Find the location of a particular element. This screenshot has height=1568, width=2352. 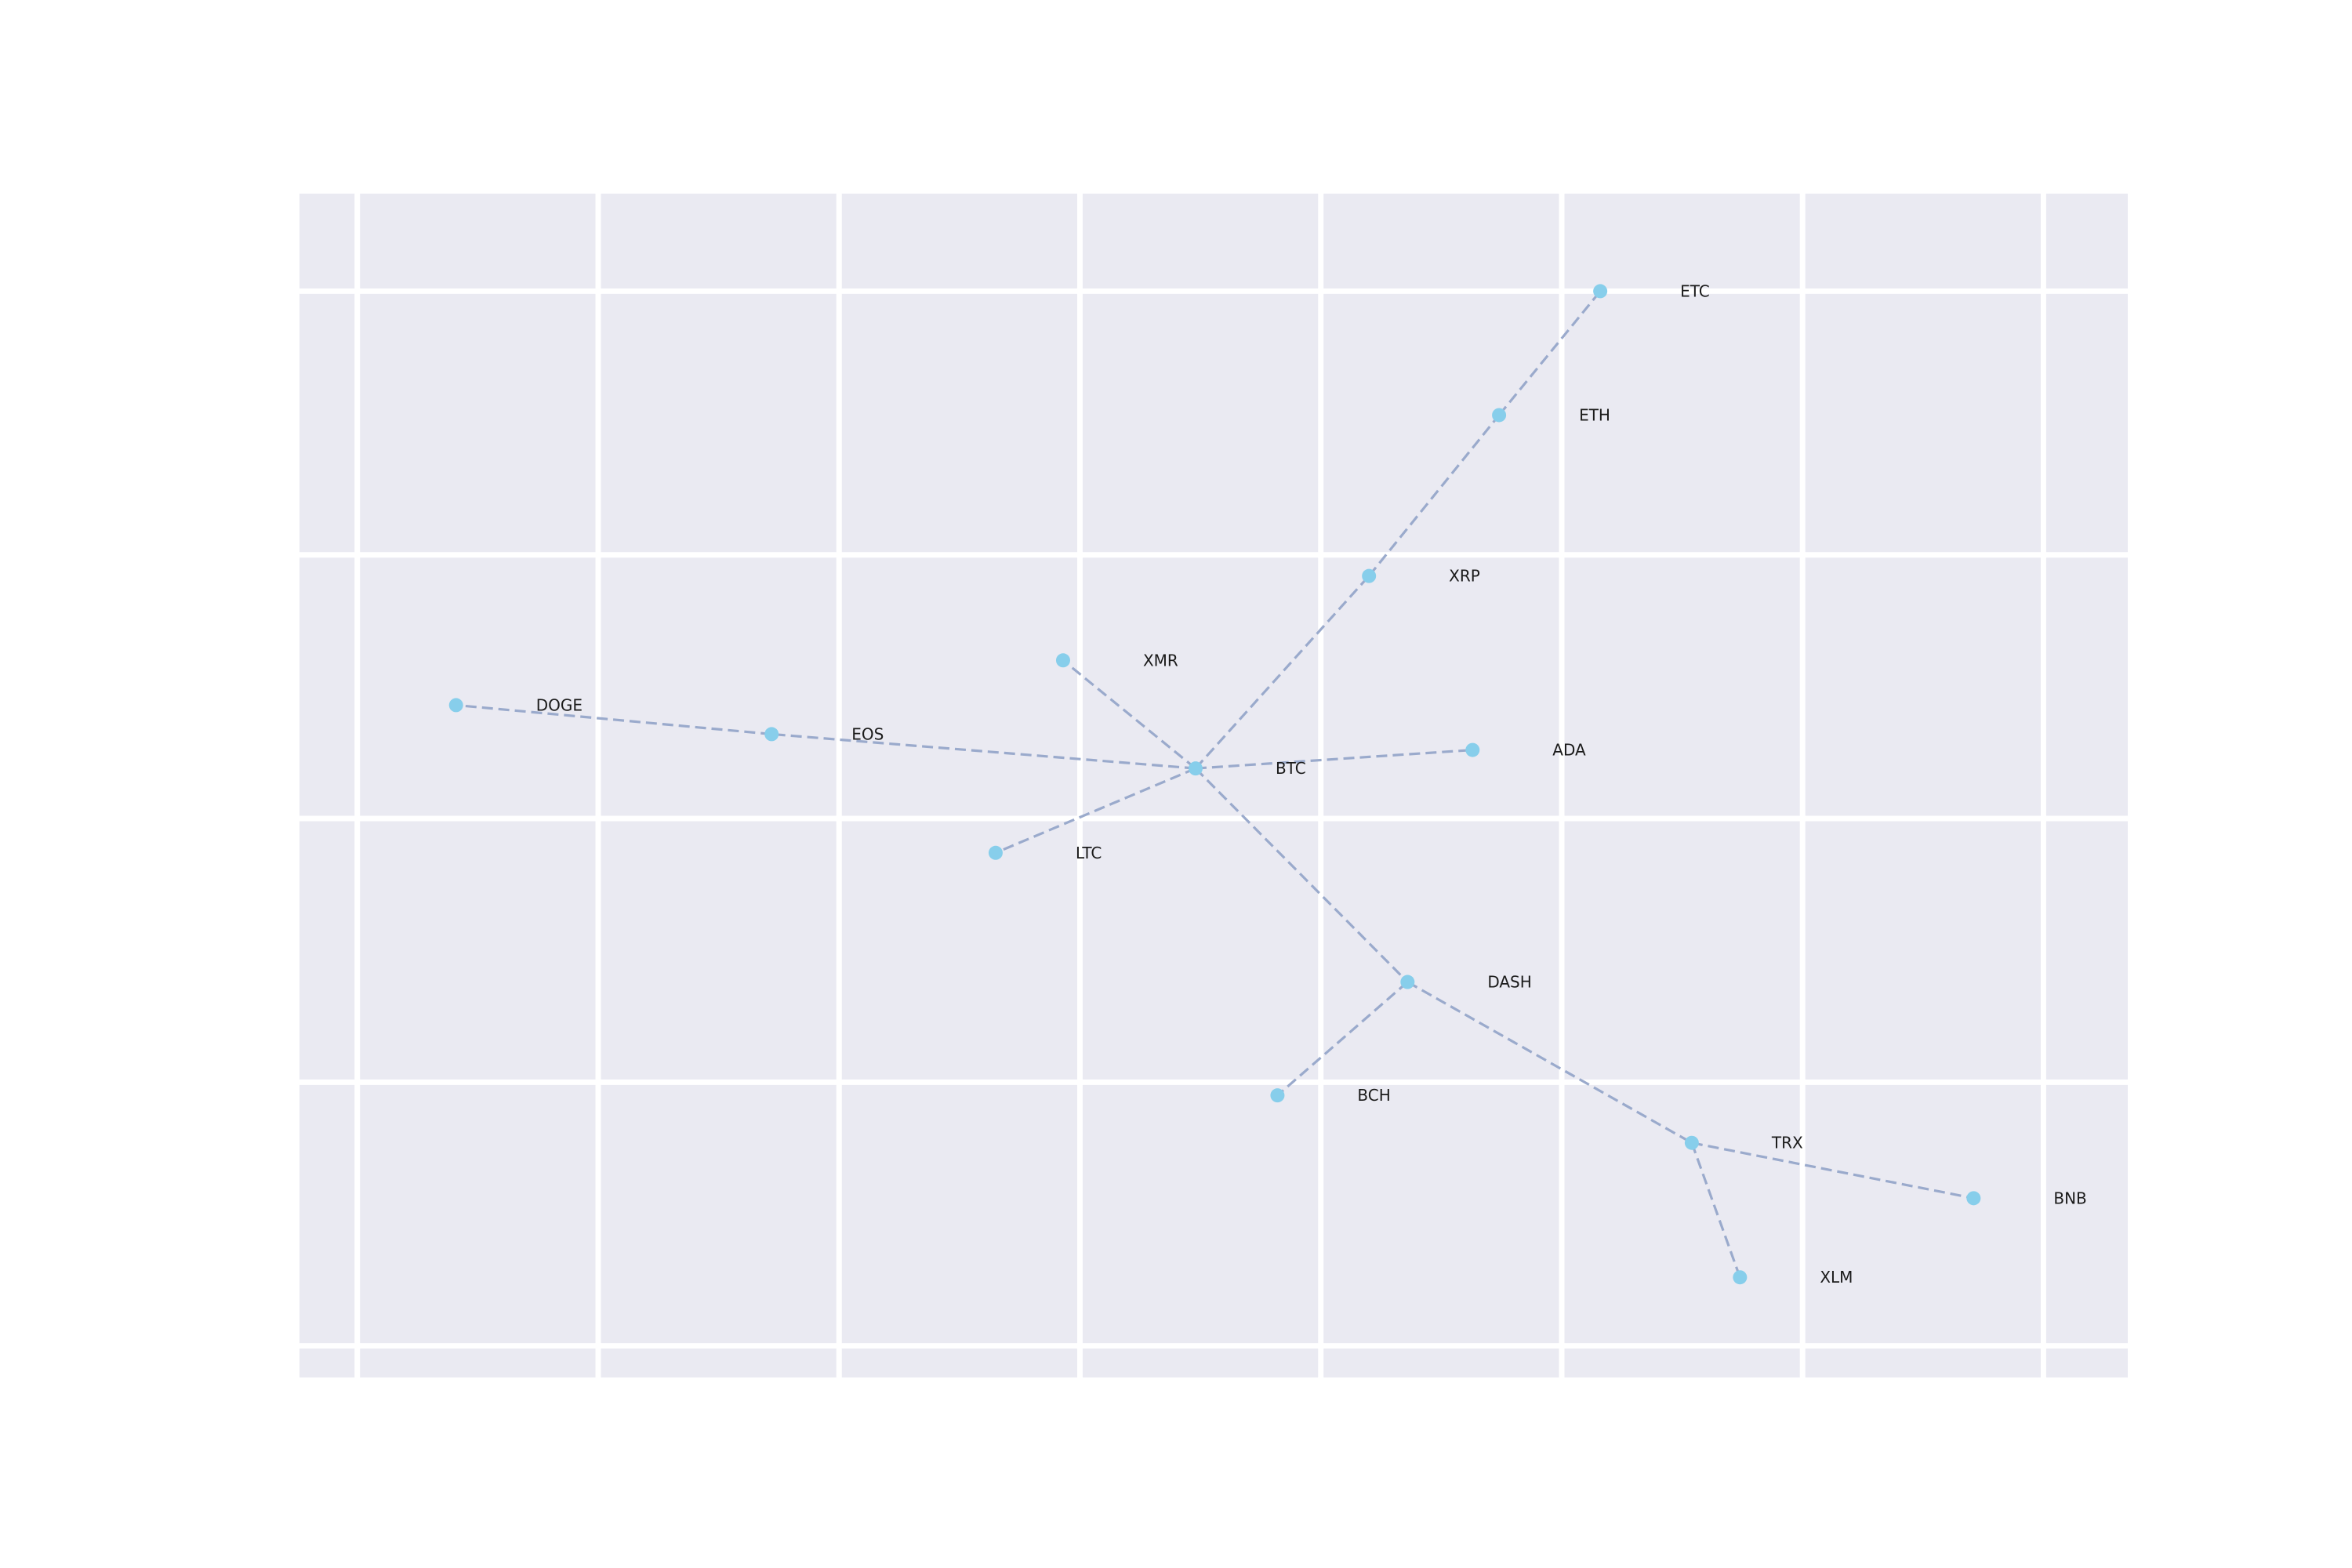

node-label-bch: BCH is located at coordinates (1373, 1095).